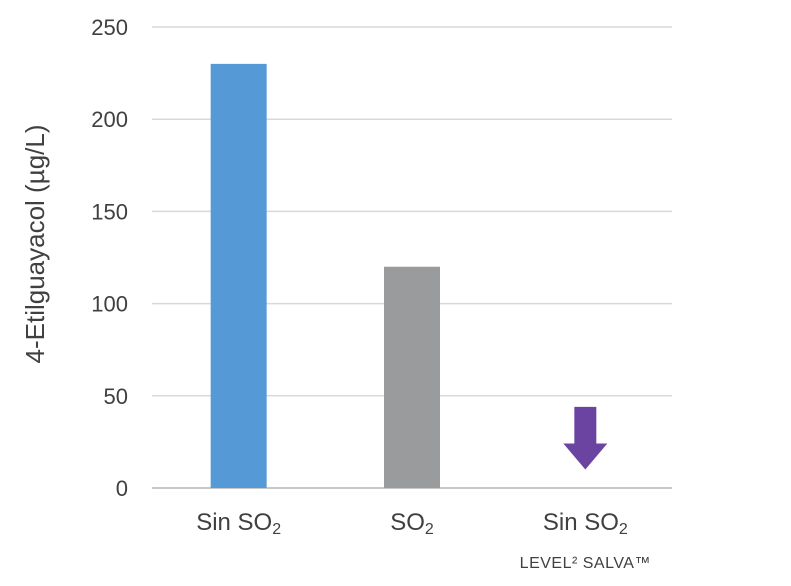 Image resolution: width=791 pixels, height=586 pixels. Describe the element at coordinates (109, 258) in the screenshot. I see `y-tick-labels: 0 50 100 150 200 250` at that location.